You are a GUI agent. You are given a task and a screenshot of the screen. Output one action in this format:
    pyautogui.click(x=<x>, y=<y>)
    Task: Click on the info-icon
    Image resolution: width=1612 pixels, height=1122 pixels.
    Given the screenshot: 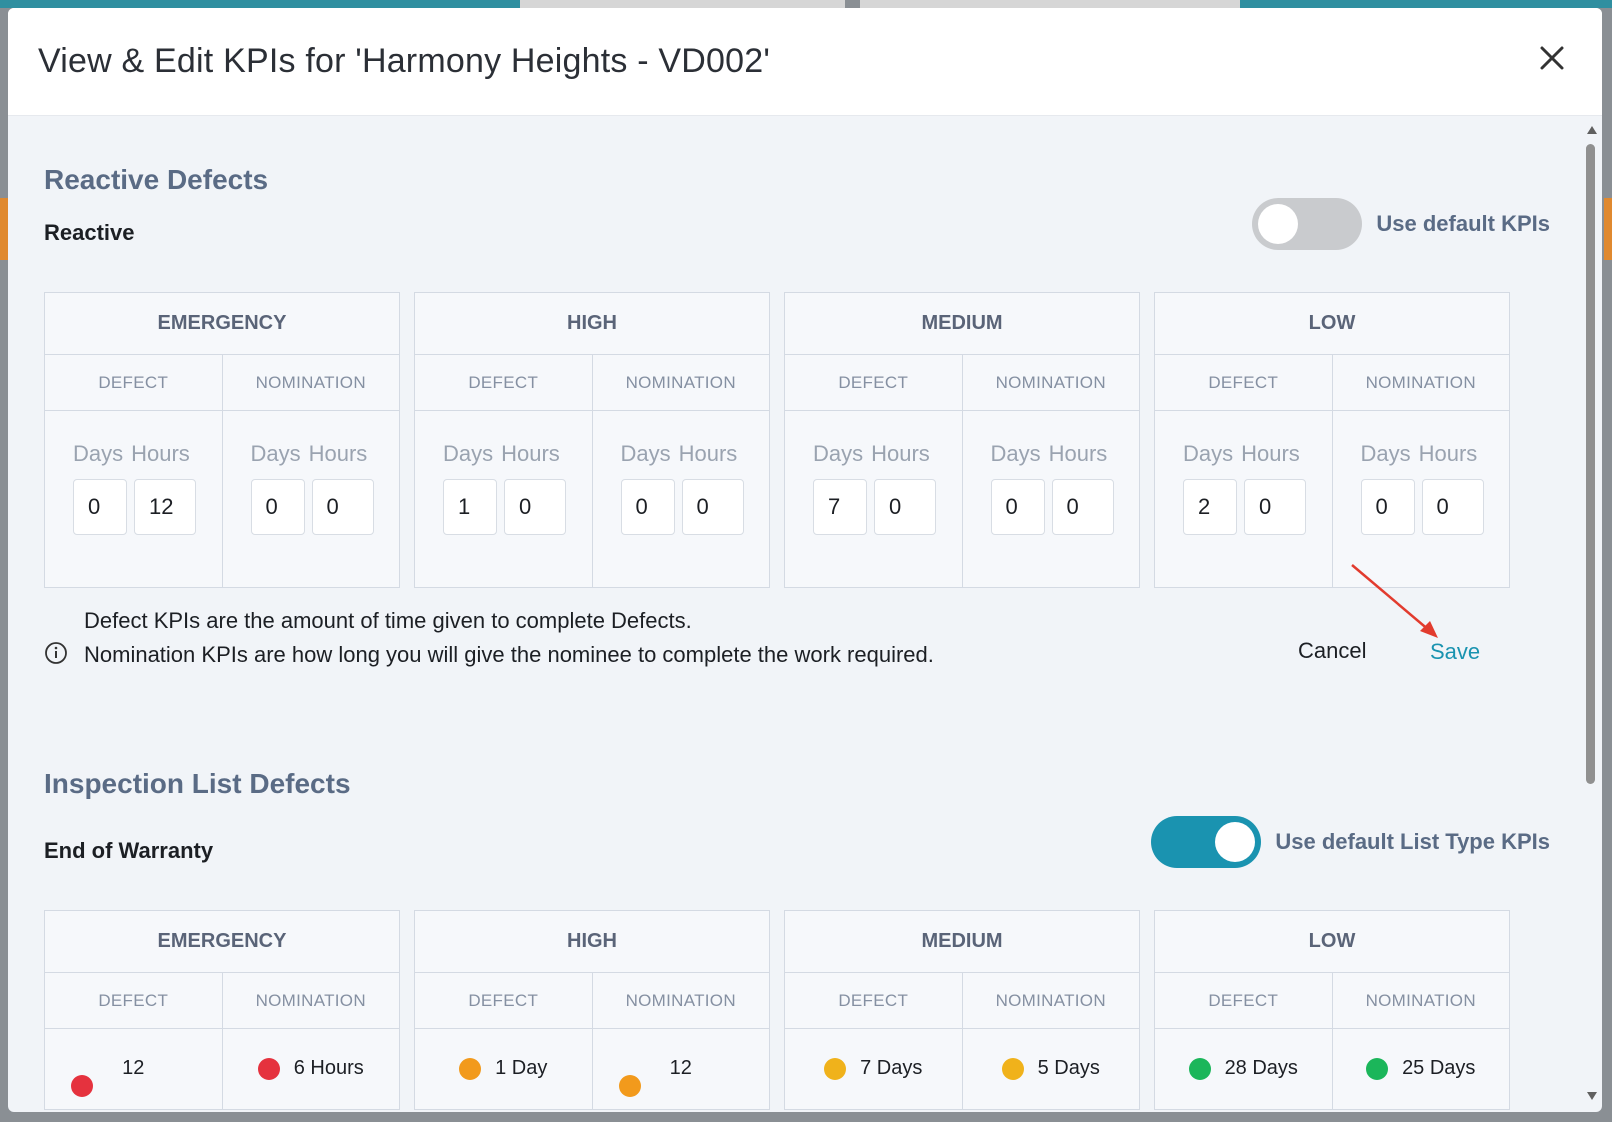 What is the action you would take?
    pyautogui.click(x=56, y=655)
    